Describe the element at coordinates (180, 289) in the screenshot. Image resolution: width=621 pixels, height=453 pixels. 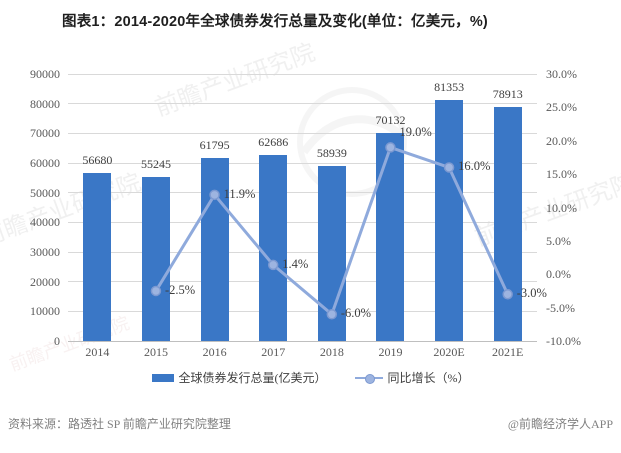
I see `line-value-label: -2.5%` at that location.